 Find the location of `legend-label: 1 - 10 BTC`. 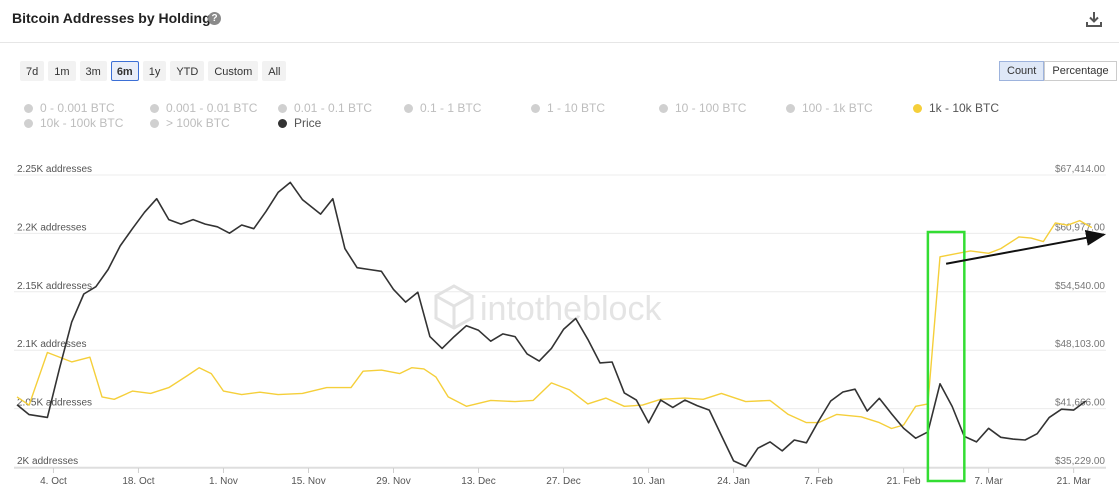

legend-label: 1 - 10 BTC is located at coordinates (576, 108).